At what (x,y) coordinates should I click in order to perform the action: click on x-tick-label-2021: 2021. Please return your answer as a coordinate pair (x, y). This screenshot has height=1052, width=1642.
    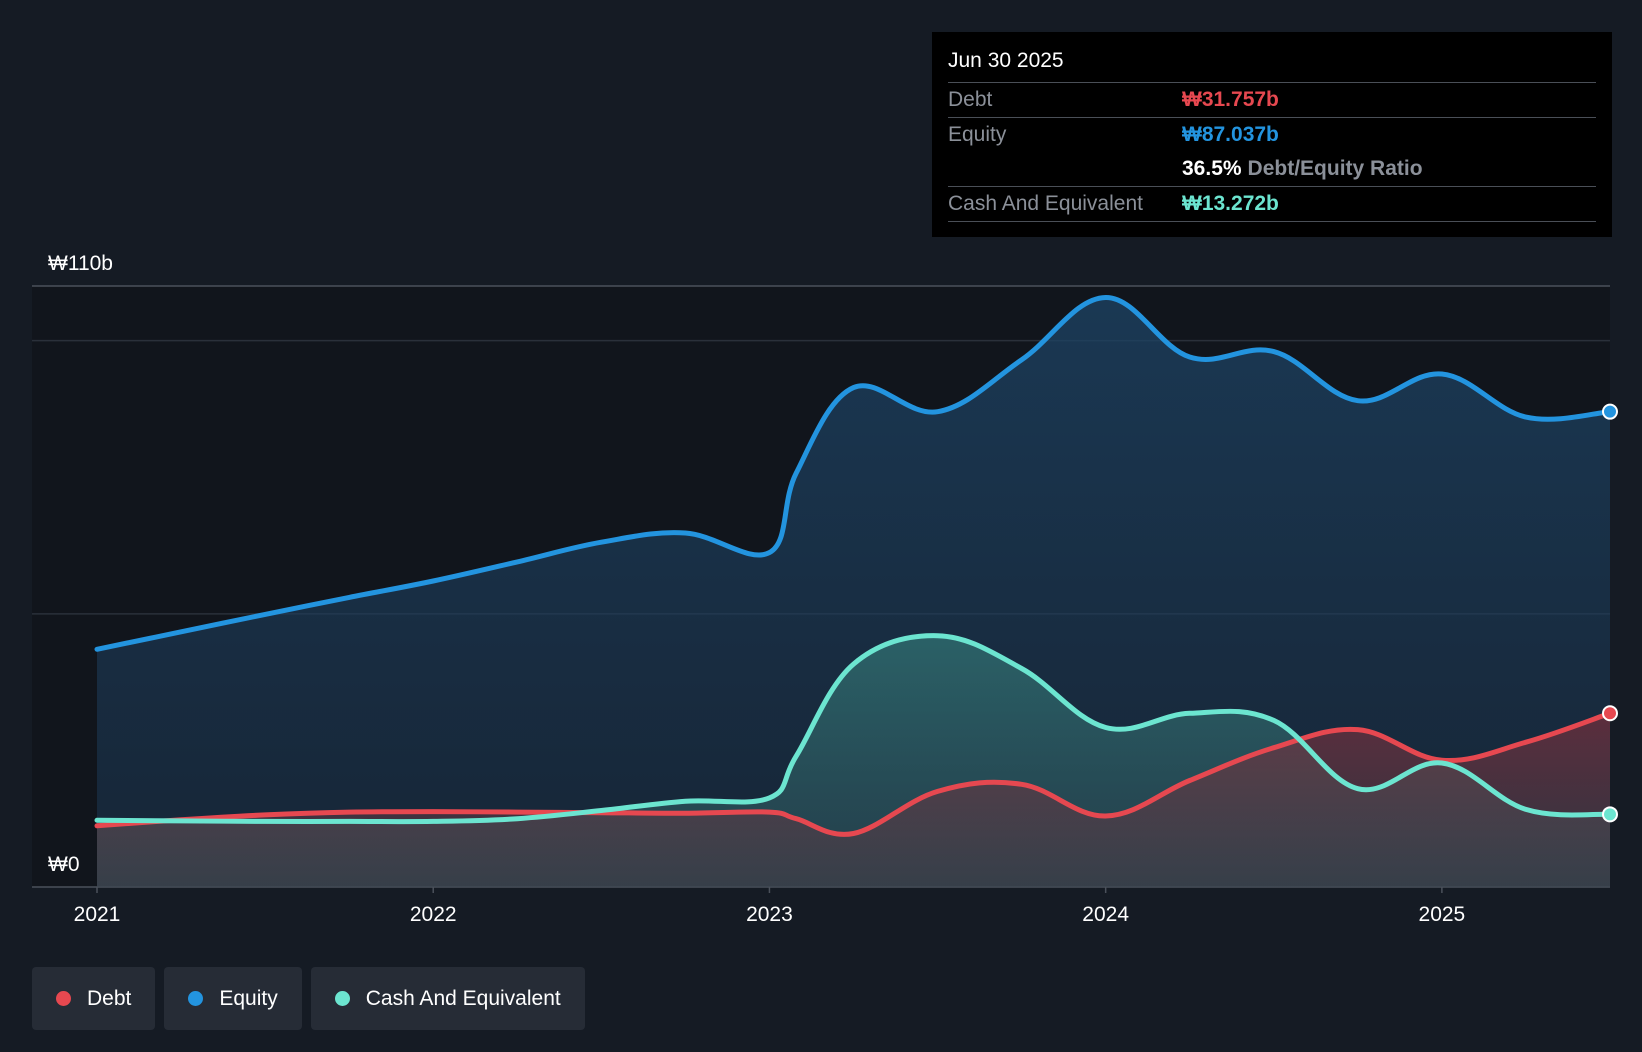
    Looking at the image, I should click on (97, 914).